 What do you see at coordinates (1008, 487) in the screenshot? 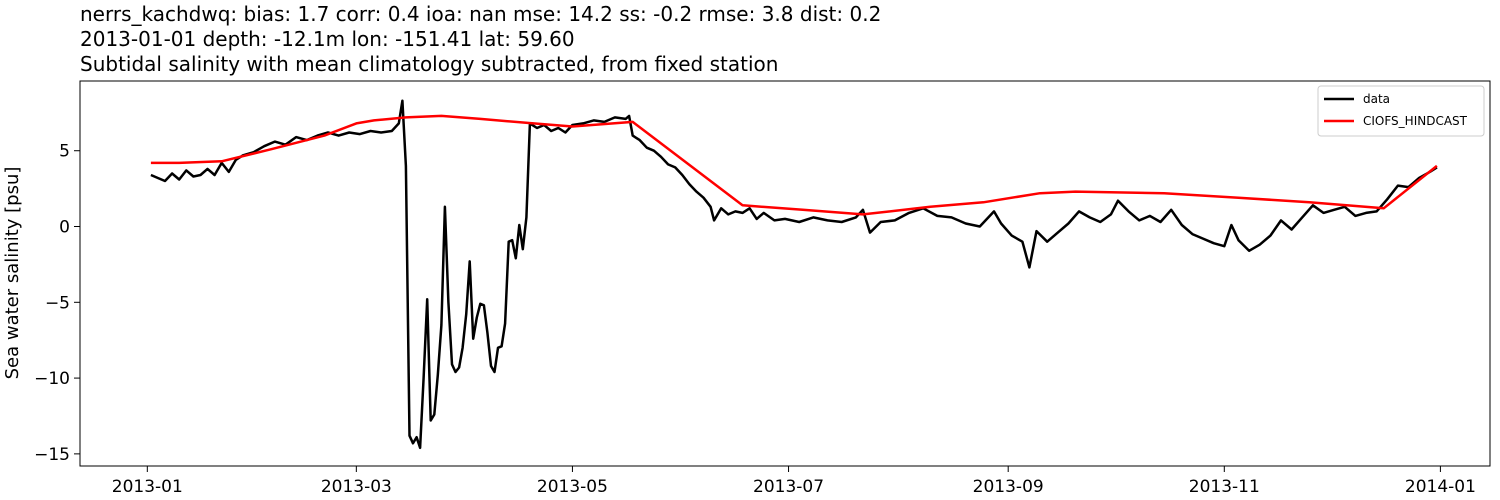
I see `x-tick-label: 2013-09` at bounding box center [1008, 487].